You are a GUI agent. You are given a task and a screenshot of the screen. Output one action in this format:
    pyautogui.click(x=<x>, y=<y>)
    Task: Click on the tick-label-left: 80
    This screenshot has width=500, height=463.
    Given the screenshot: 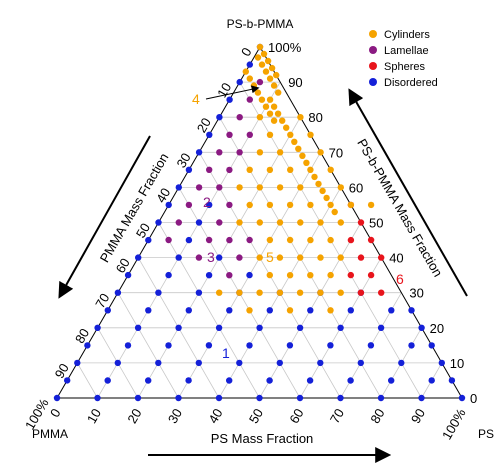 What is the action you would take?
    pyautogui.click(x=82, y=336)
    